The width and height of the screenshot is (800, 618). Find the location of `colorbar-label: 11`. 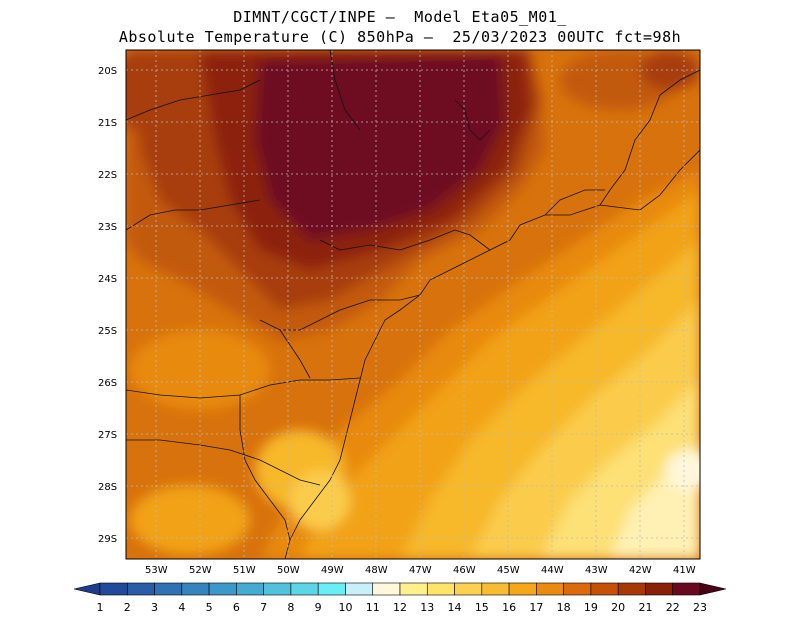

colorbar-label: 11 is located at coordinates (373, 607).